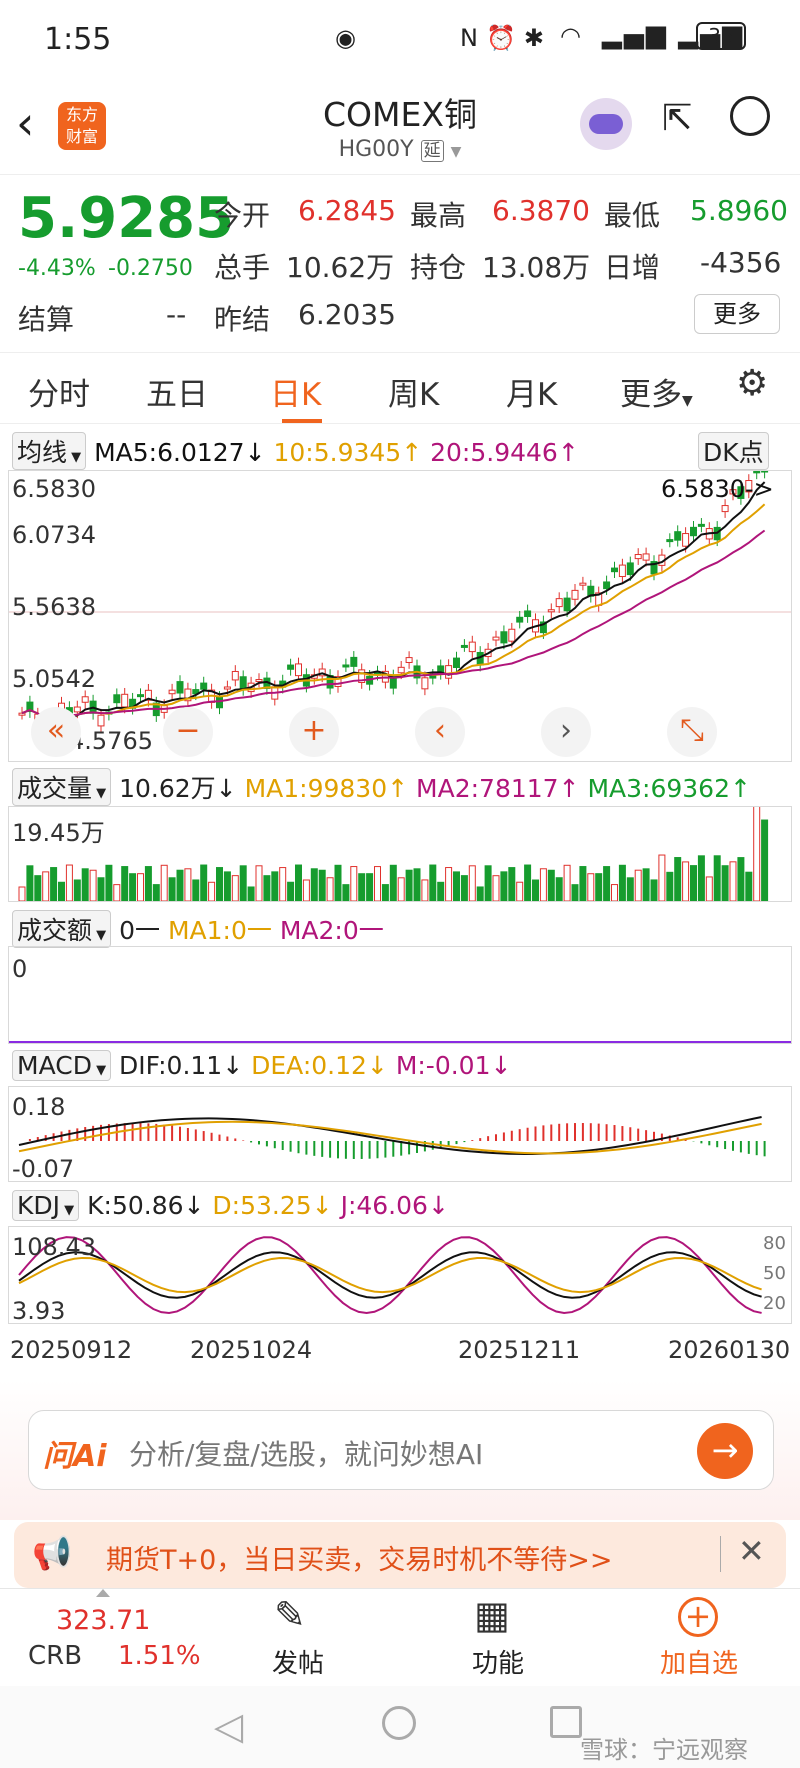 The height and width of the screenshot is (1768, 800). I want to click on chevron-down-icon: ▼, so click(456, 152).